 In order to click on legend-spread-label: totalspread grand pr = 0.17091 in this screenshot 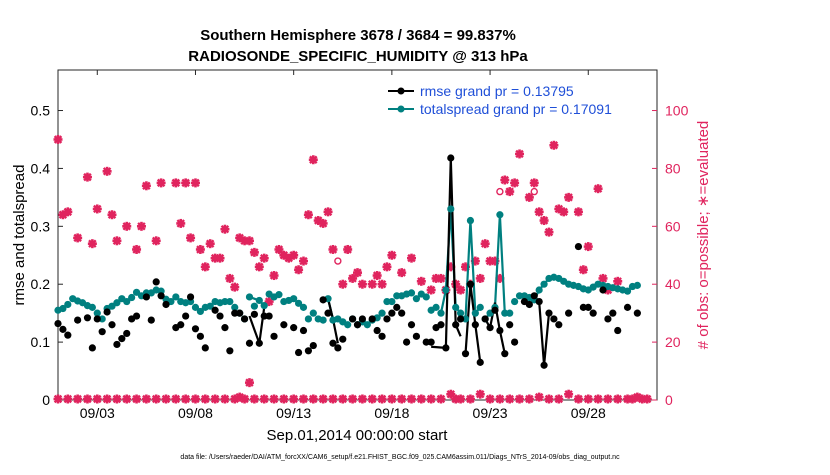, I will do `click(516, 109)`.